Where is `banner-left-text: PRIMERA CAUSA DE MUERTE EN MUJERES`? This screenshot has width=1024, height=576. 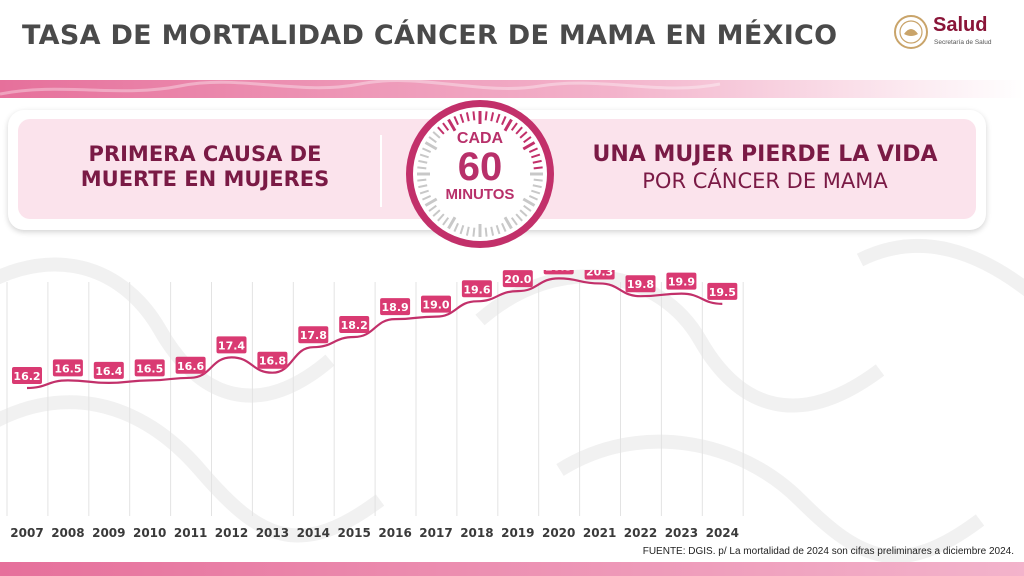
banner-left-text: PRIMERA CAUSA DE MUERTE EN MUJERES is located at coordinates (205, 167).